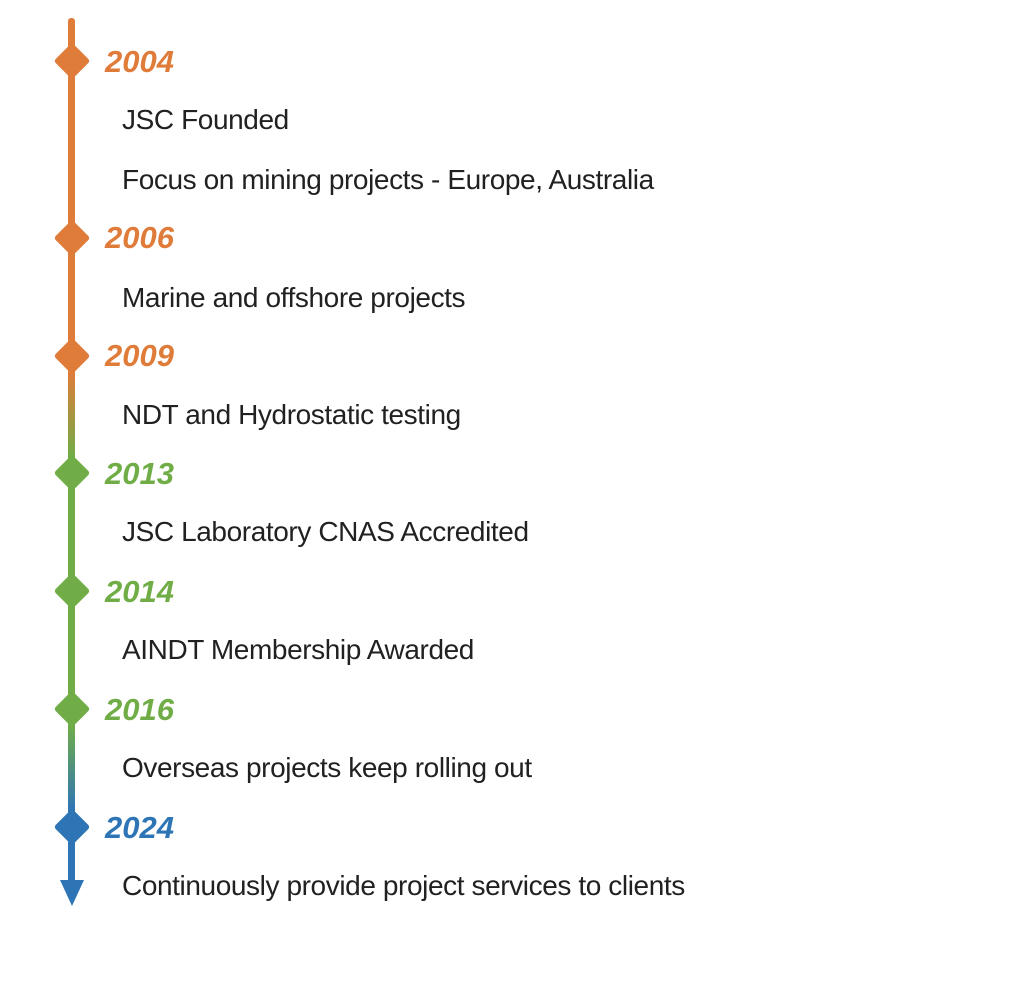  What do you see at coordinates (139, 61) in the screenshot?
I see `milestone-year-2004: 2004` at bounding box center [139, 61].